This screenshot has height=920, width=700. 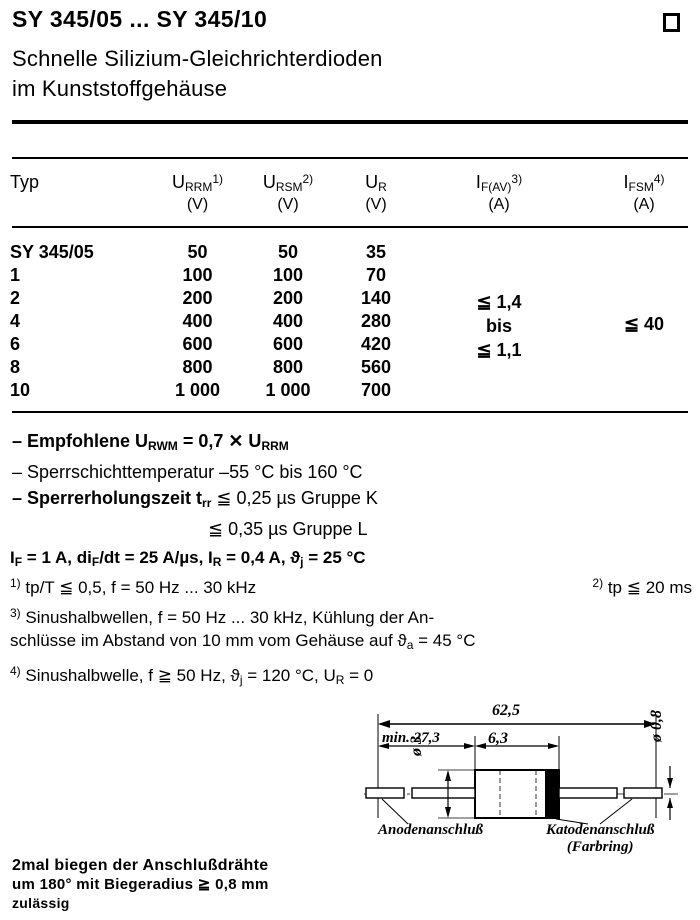 What do you see at coordinates (350, 158) in the screenshot?
I see `rule-table-top` at bounding box center [350, 158].